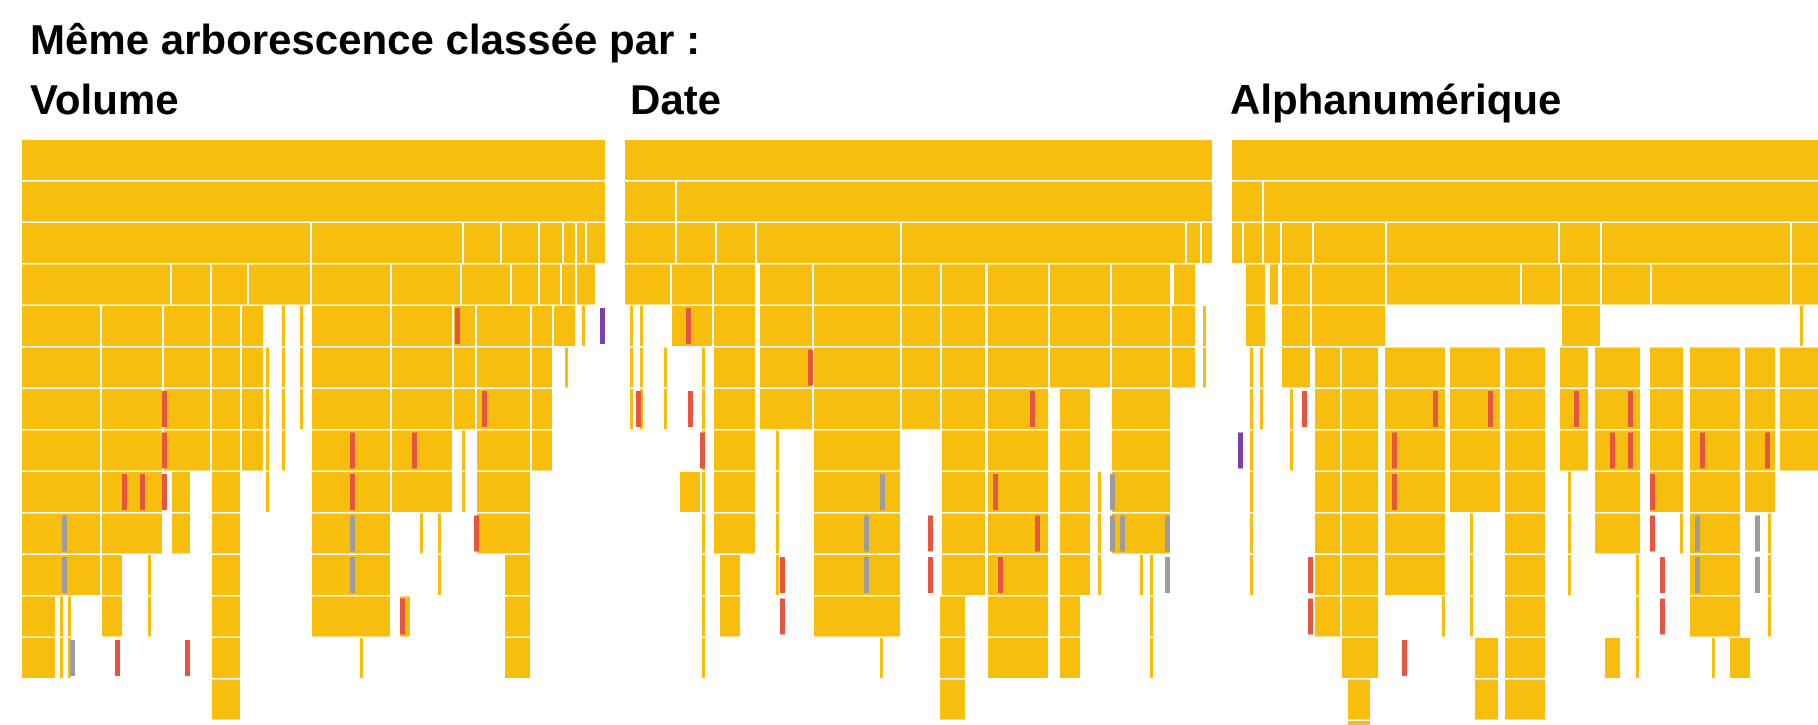  I want to click on panel-label-date: Date, so click(676, 99).